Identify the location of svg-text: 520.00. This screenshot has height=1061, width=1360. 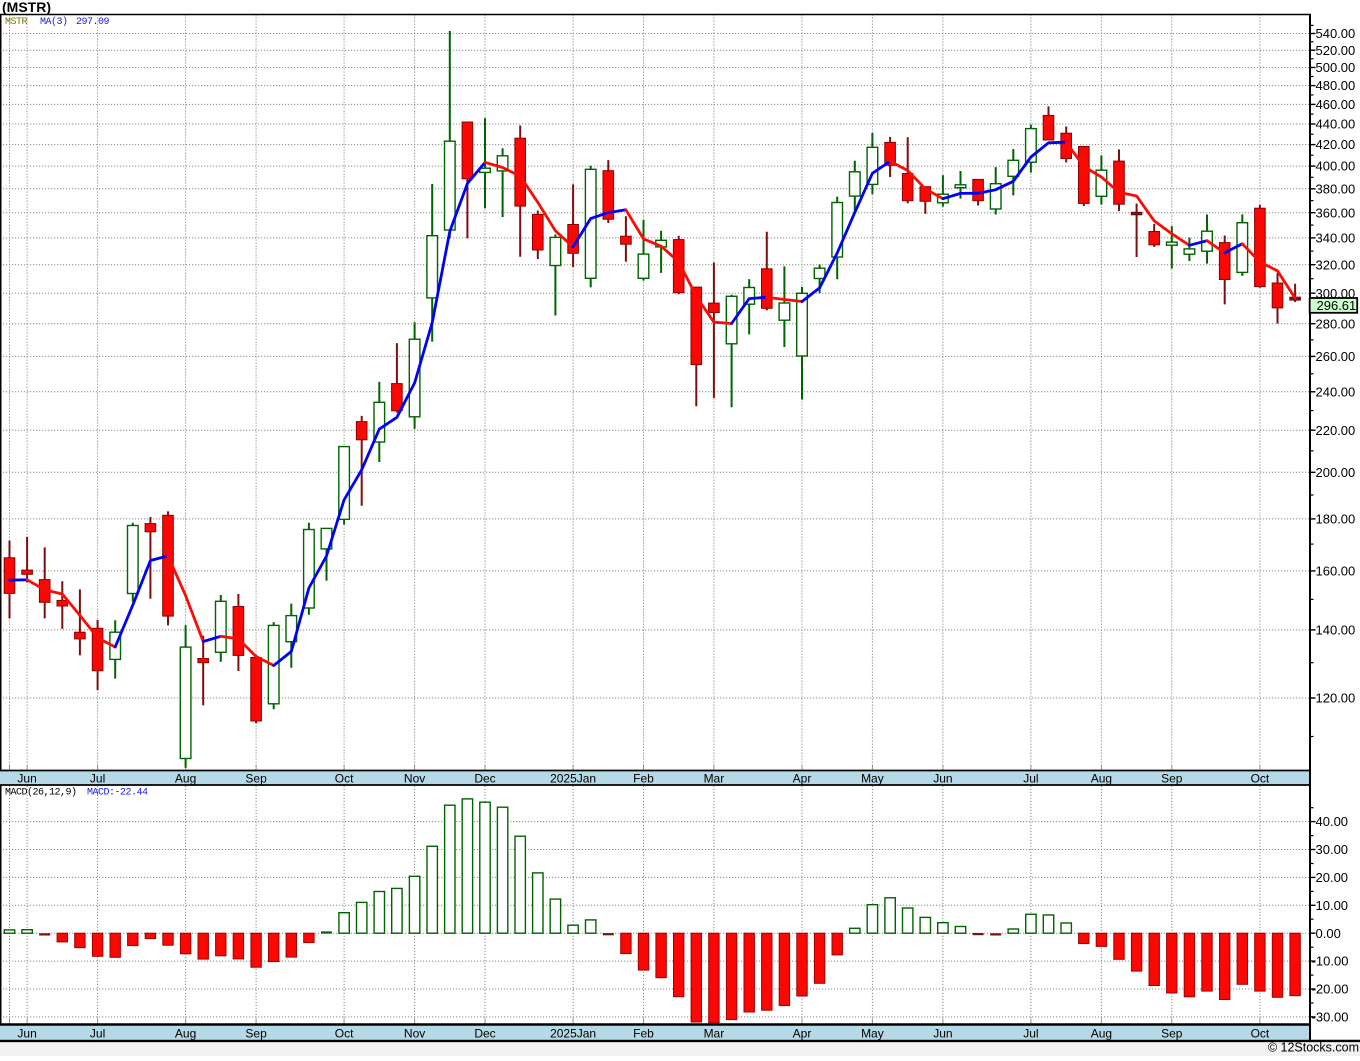
(1336, 50).